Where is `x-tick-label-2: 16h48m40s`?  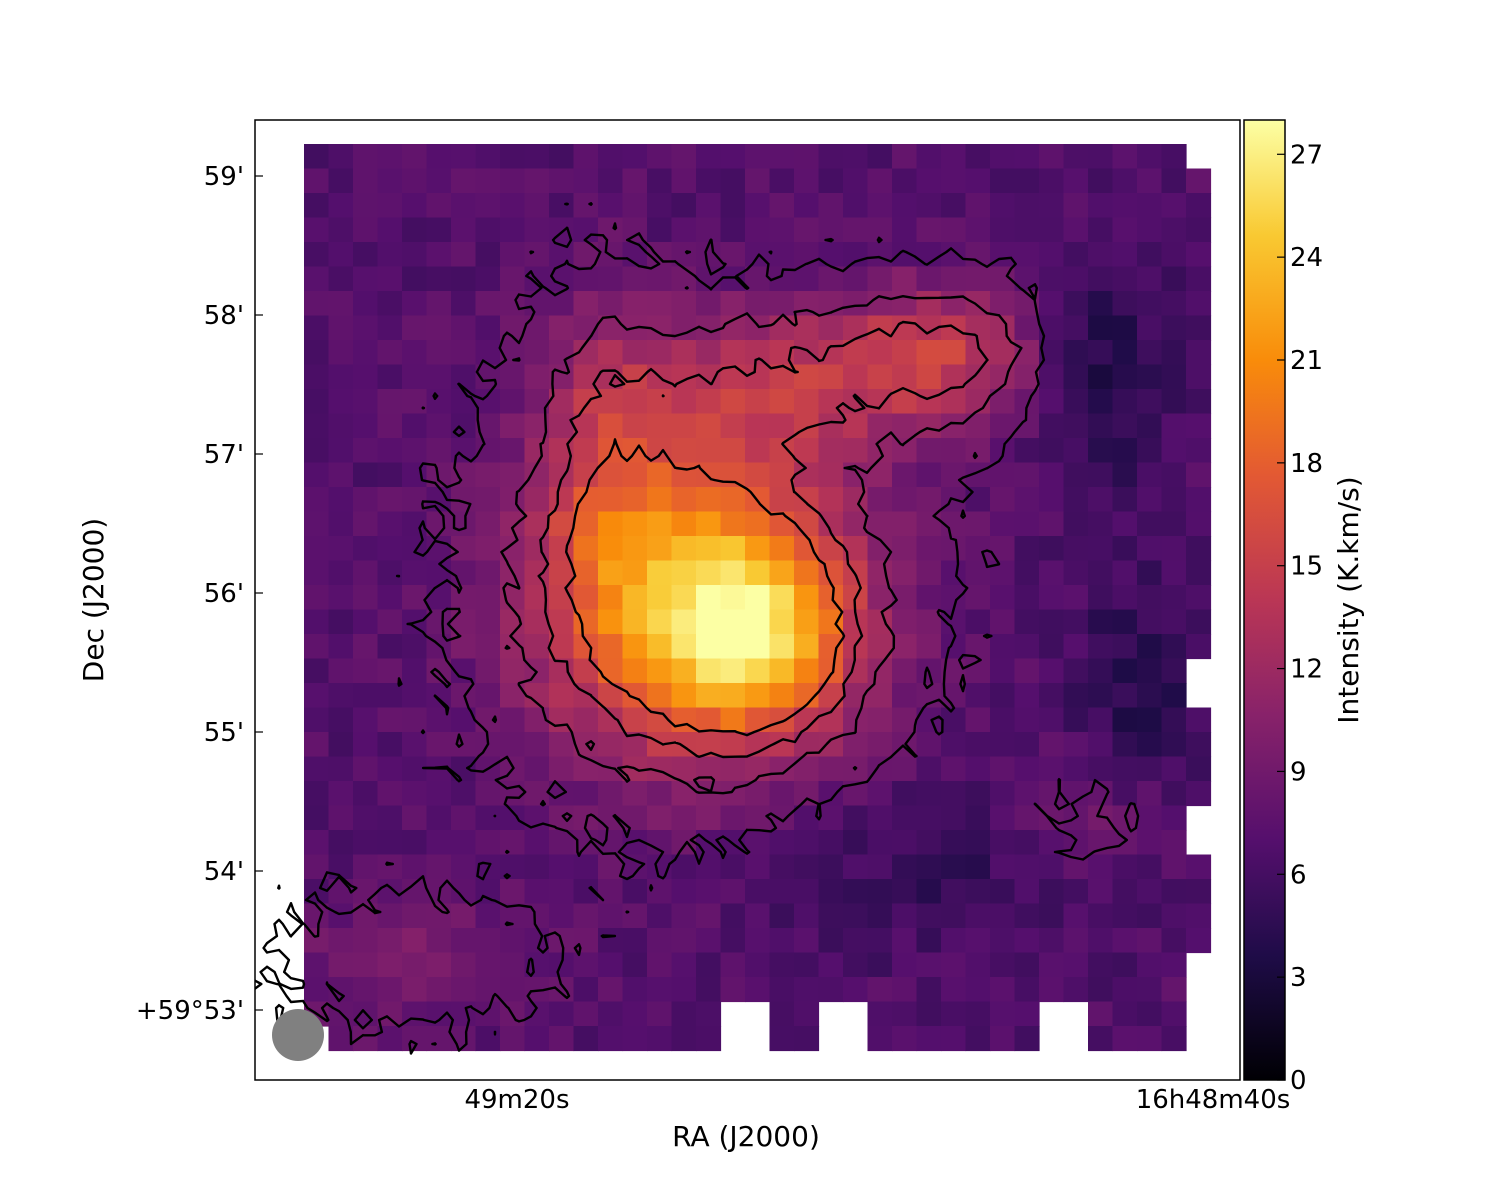
x-tick-label-2: 16h48m40s is located at coordinates (1213, 1100).